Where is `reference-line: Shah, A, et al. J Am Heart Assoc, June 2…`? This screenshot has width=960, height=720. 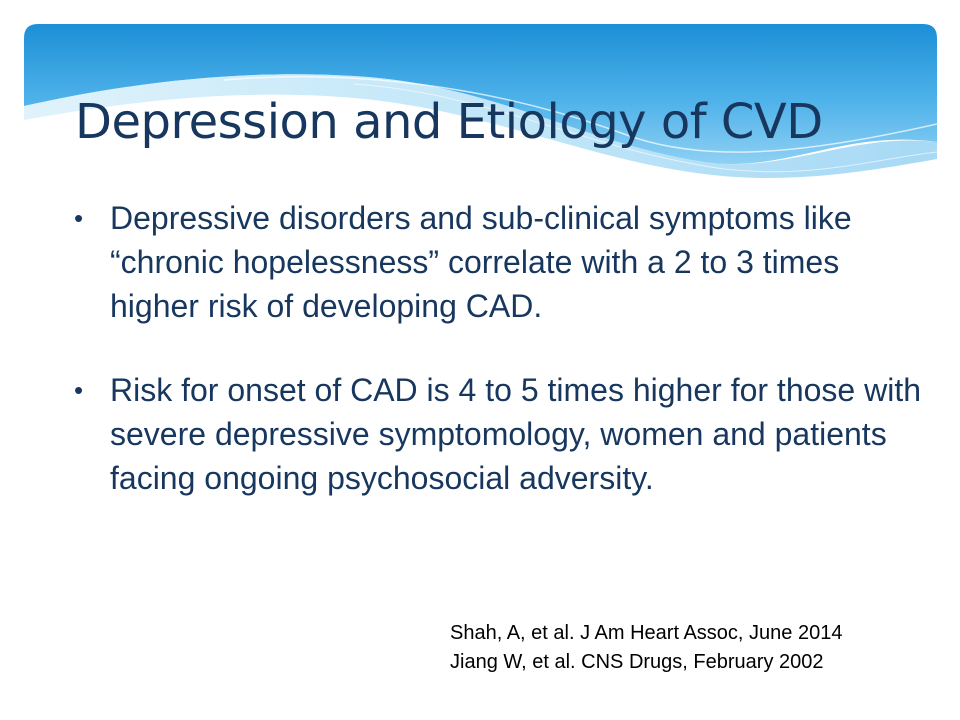 reference-line: Shah, A, et al. J Am Heart Assoc, June 2… is located at coordinates (646, 633).